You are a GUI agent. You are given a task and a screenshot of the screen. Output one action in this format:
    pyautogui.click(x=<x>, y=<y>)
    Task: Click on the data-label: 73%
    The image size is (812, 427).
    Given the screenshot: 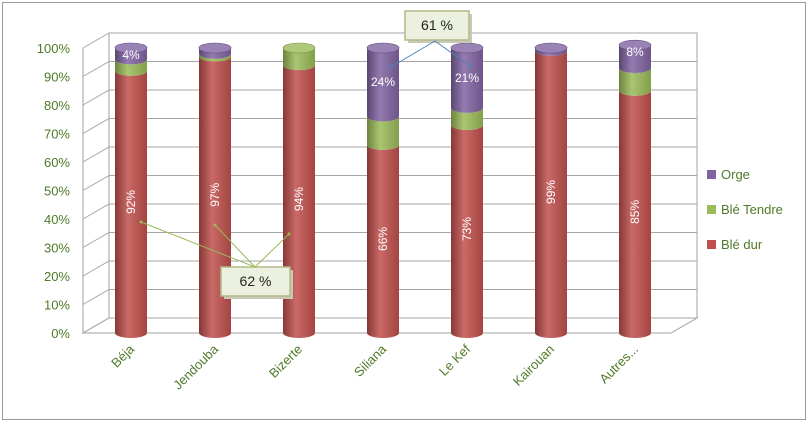 What is the action you would take?
    pyautogui.click(x=467, y=229)
    